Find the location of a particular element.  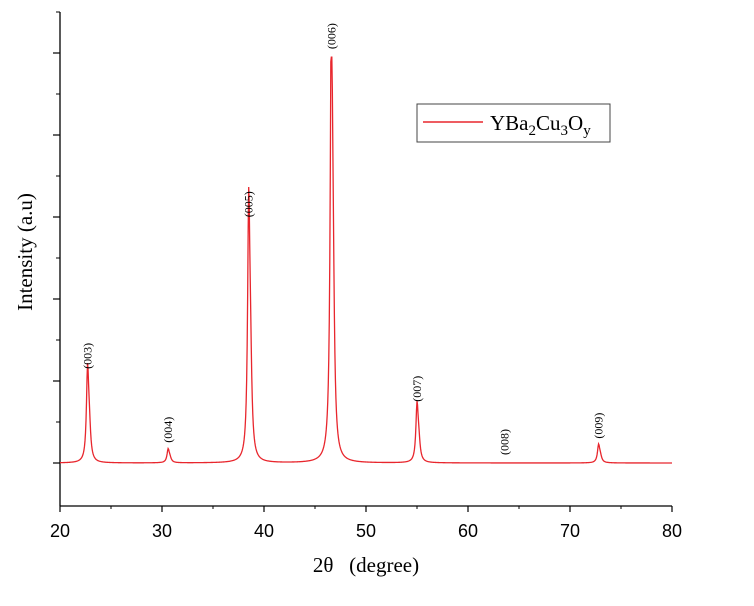

legend-label-base-2: Cu is located at coordinates (548, 123).